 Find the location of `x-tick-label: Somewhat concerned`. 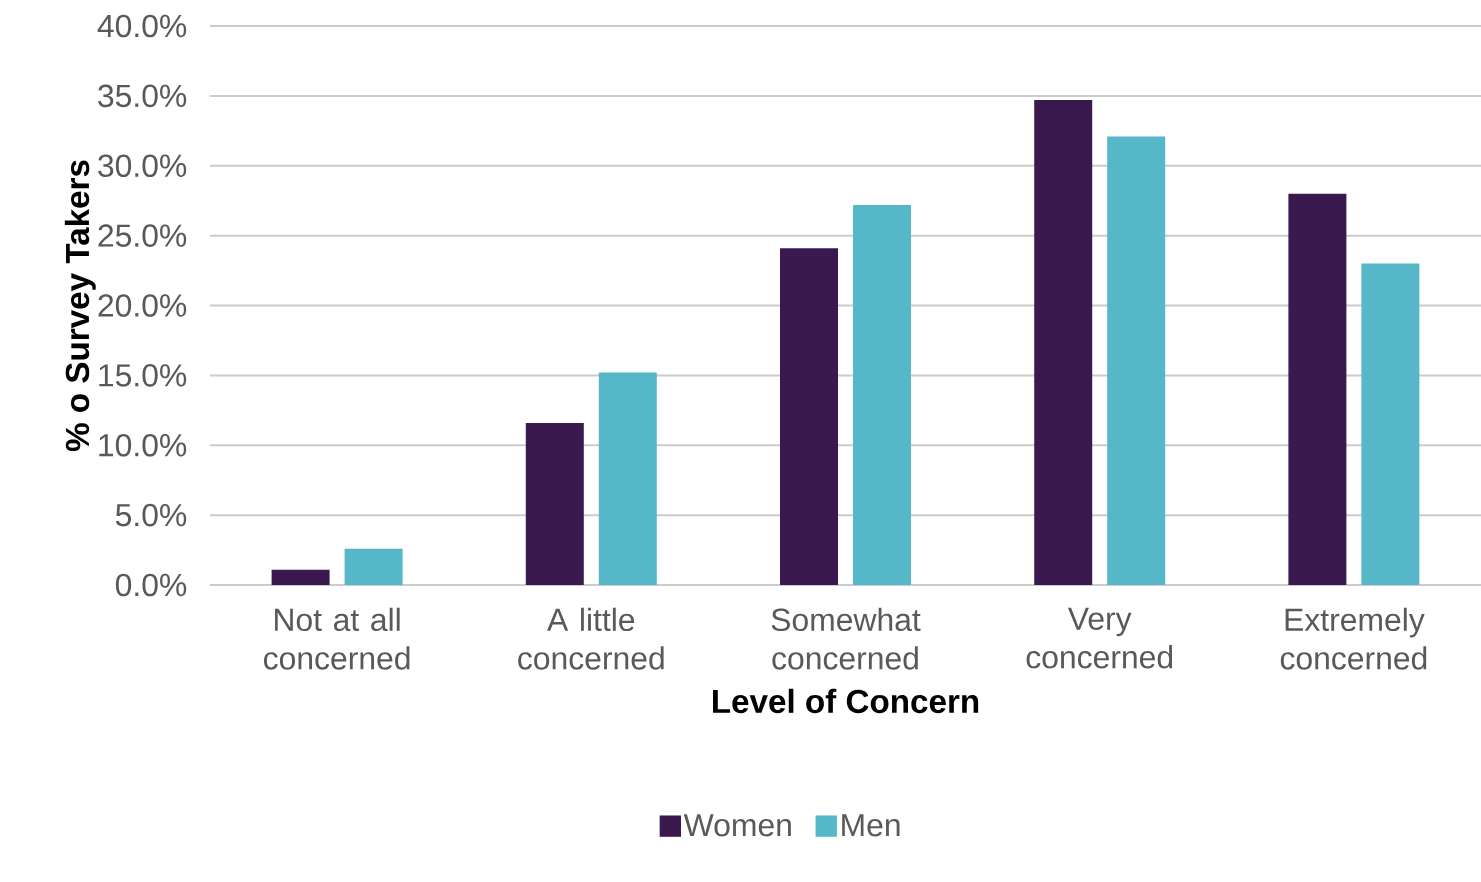

x-tick-label: Somewhat concerned is located at coordinates (846, 638).